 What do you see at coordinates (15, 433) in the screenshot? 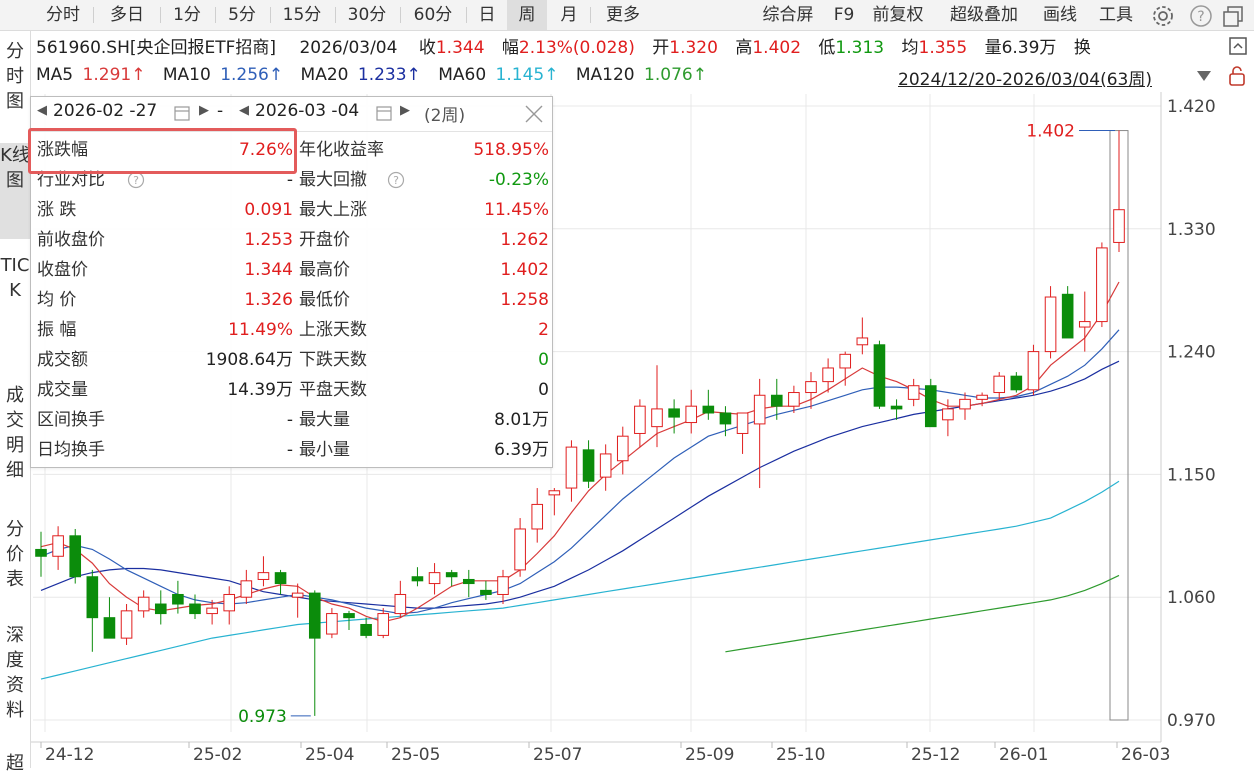
I see `nav-trade-detail: 成交明细` at bounding box center [15, 433].